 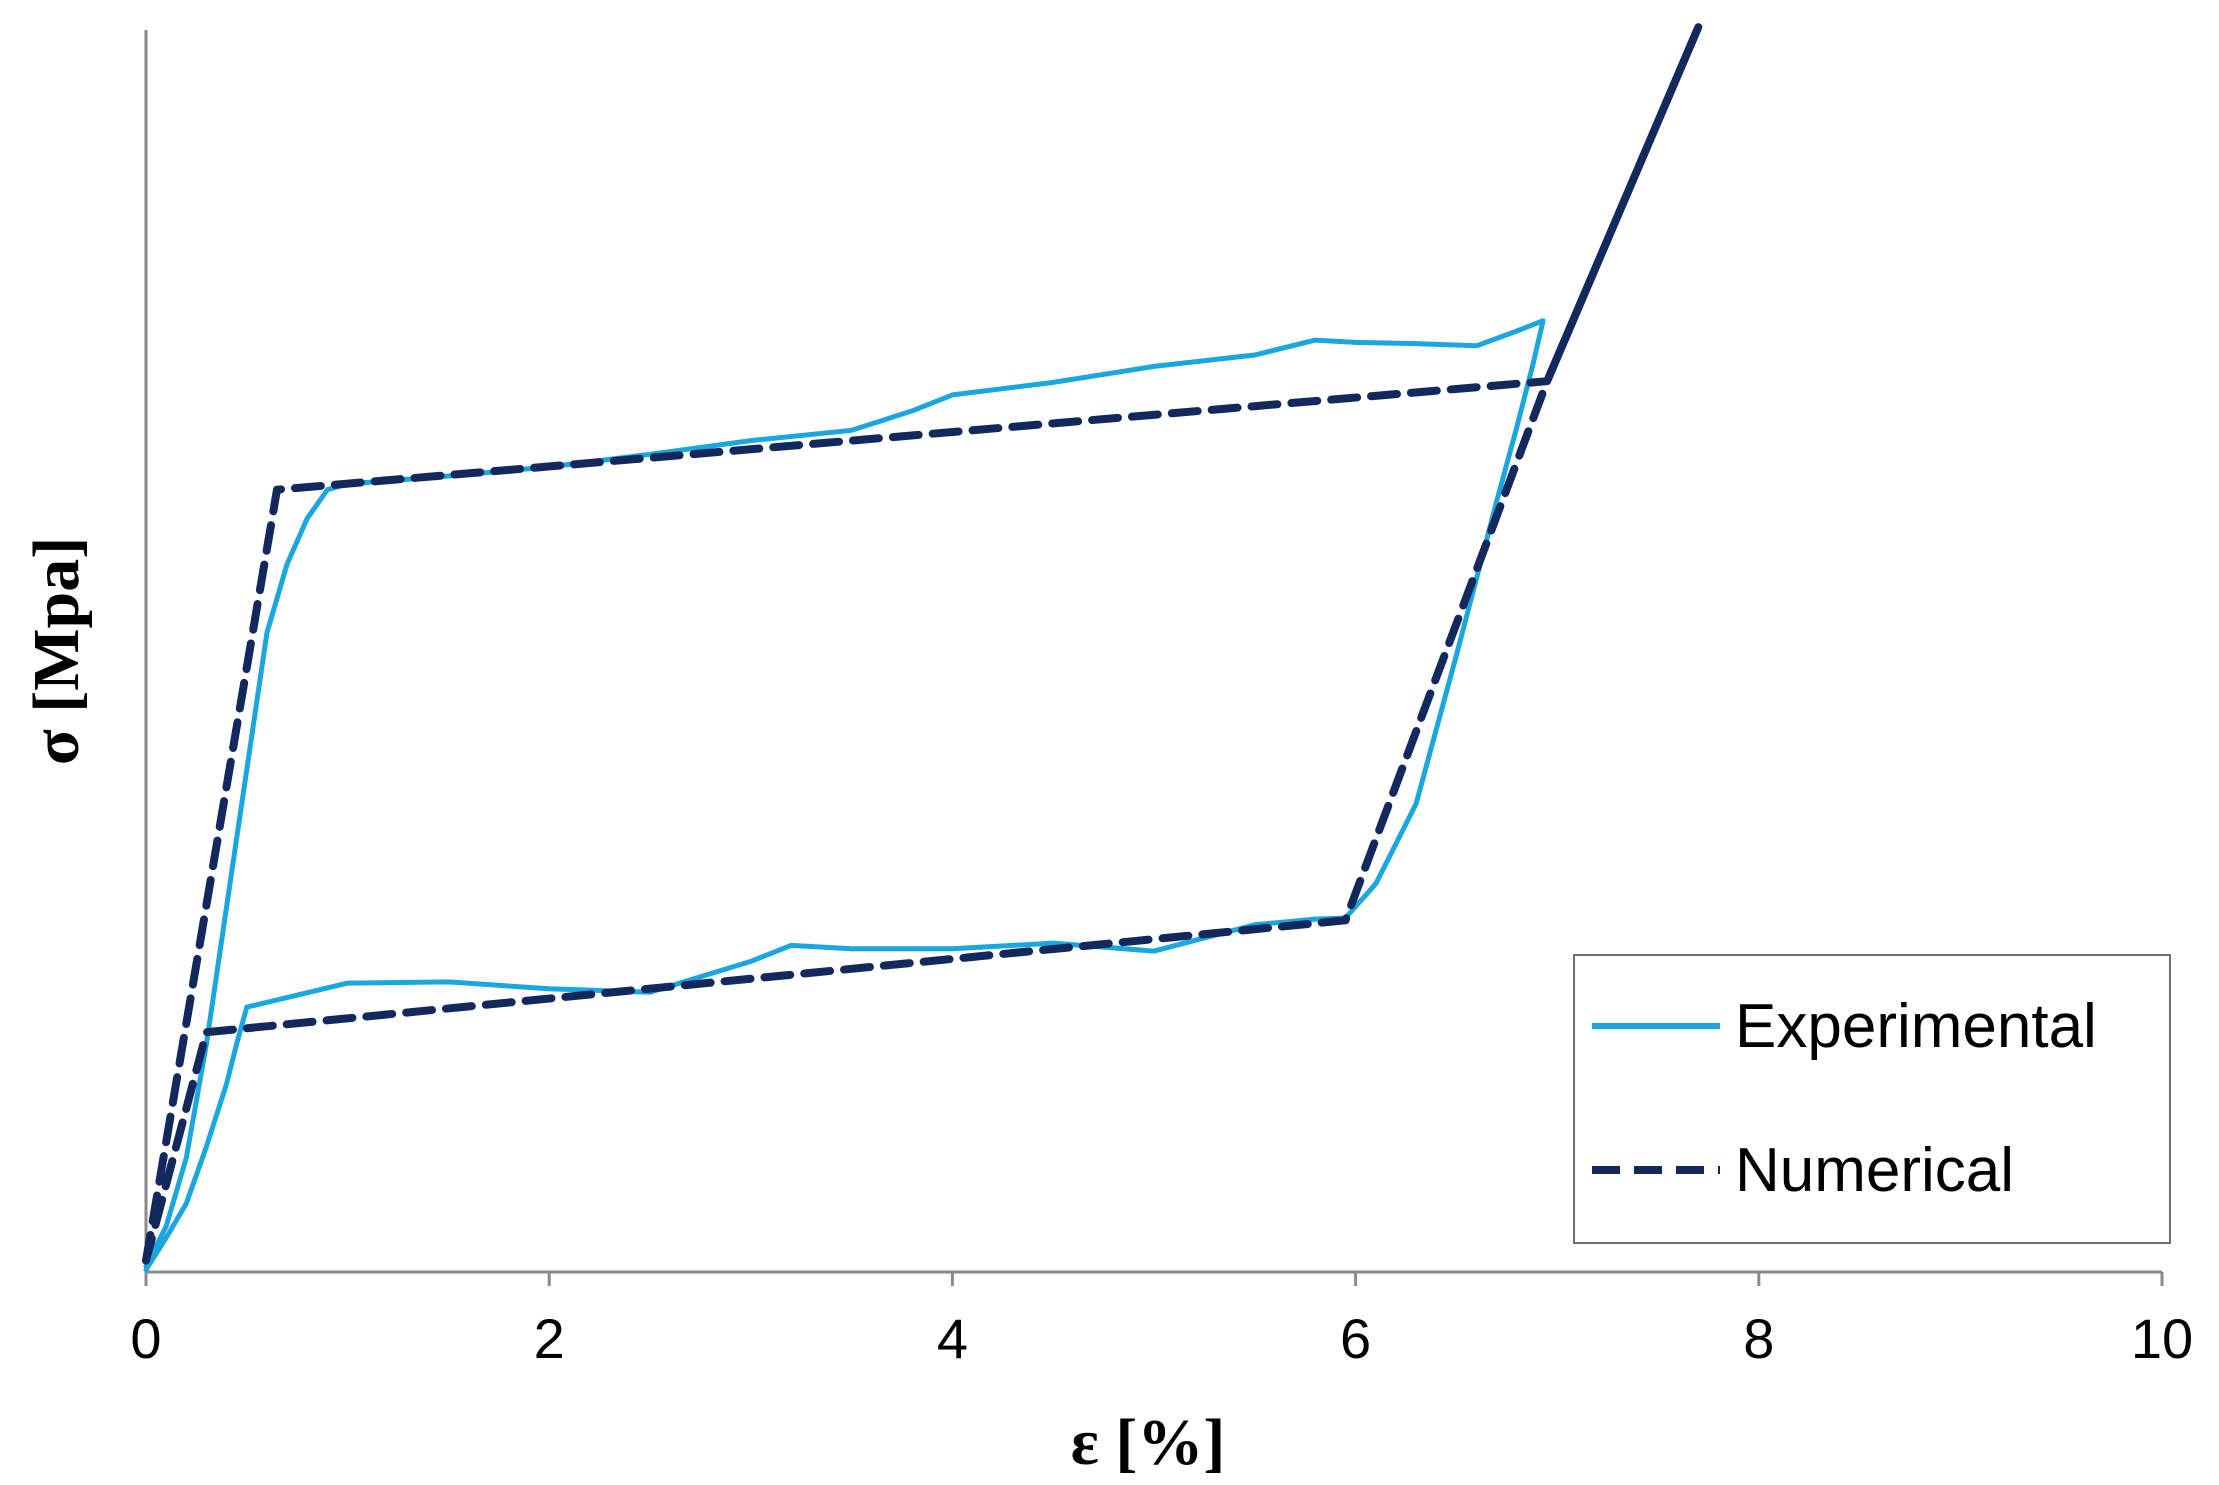 What do you see at coordinates (1355, 1338) in the screenshot?
I see `x-tick-label-6: 6` at bounding box center [1355, 1338].